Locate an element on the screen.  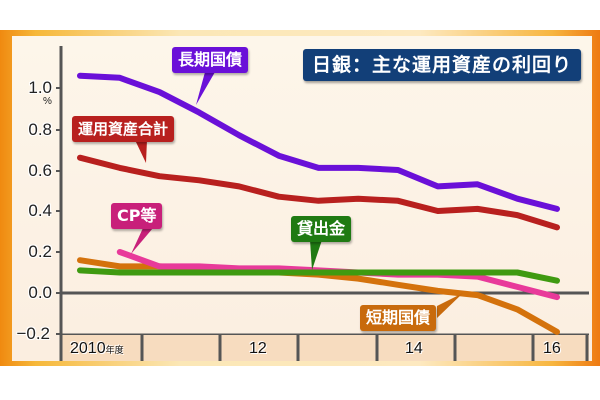
callout-cp: CP等 is located at coordinates (137, 216).